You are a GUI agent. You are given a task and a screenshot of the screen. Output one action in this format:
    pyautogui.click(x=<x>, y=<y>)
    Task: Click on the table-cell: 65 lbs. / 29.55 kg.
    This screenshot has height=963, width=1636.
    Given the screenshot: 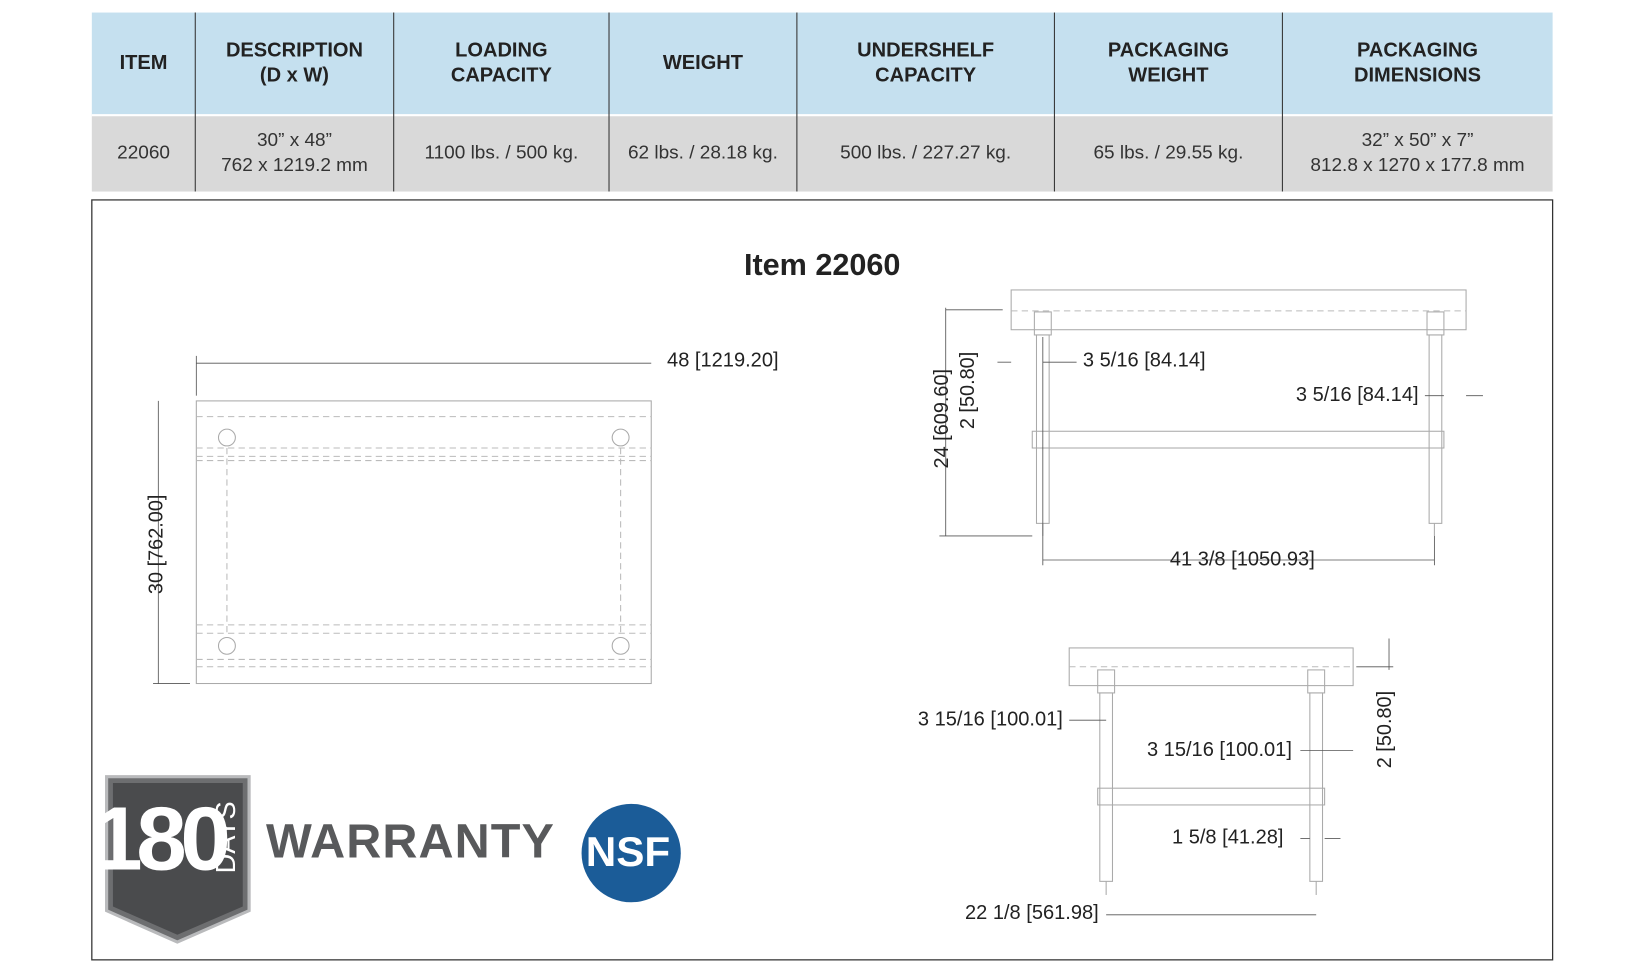 What is the action you would take?
    pyautogui.click(x=1168, y=152)
    